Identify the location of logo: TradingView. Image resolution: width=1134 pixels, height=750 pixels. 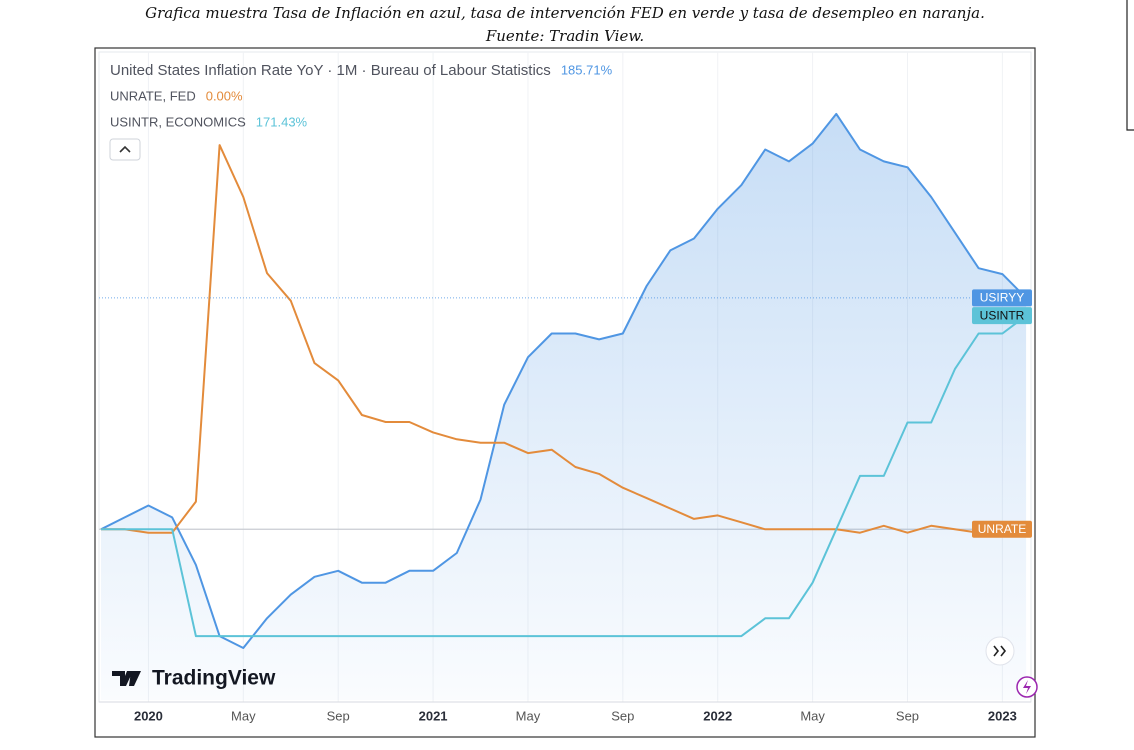
(194, 678).